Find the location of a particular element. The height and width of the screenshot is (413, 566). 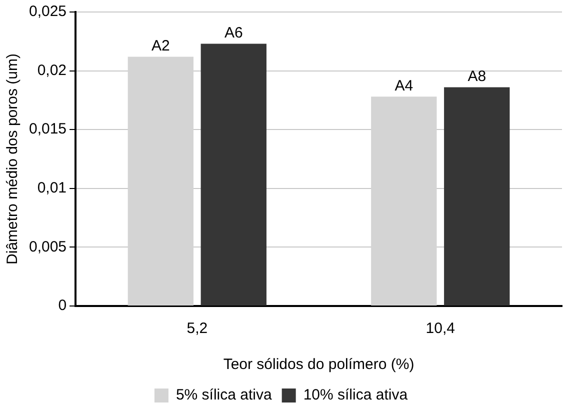

data-label: A2 is located at coordinates (160, 45).